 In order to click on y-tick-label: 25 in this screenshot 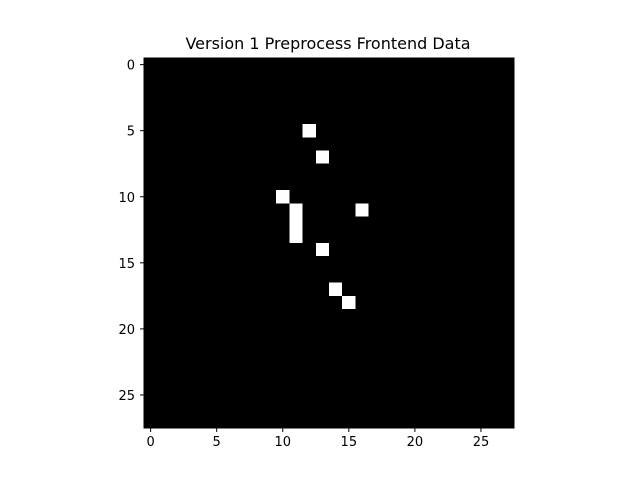, I will do `click(126, 396)`.